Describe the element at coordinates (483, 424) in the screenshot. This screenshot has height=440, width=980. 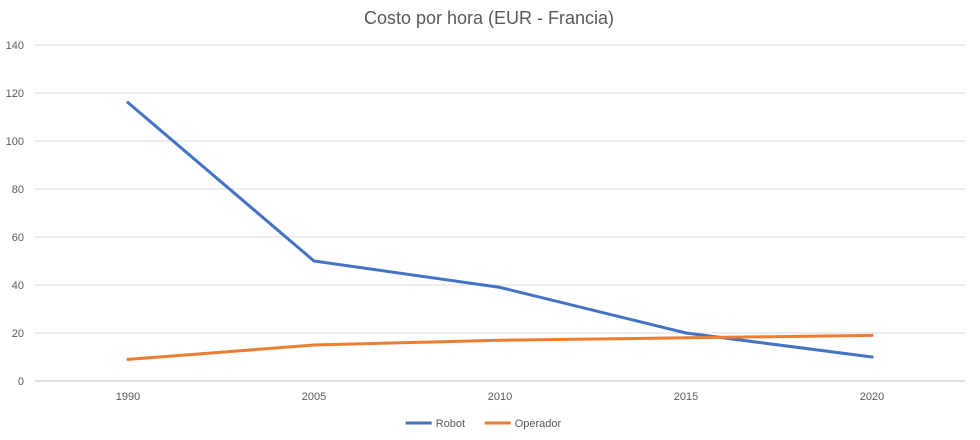
I see `legend: Robot Operador` at that location.